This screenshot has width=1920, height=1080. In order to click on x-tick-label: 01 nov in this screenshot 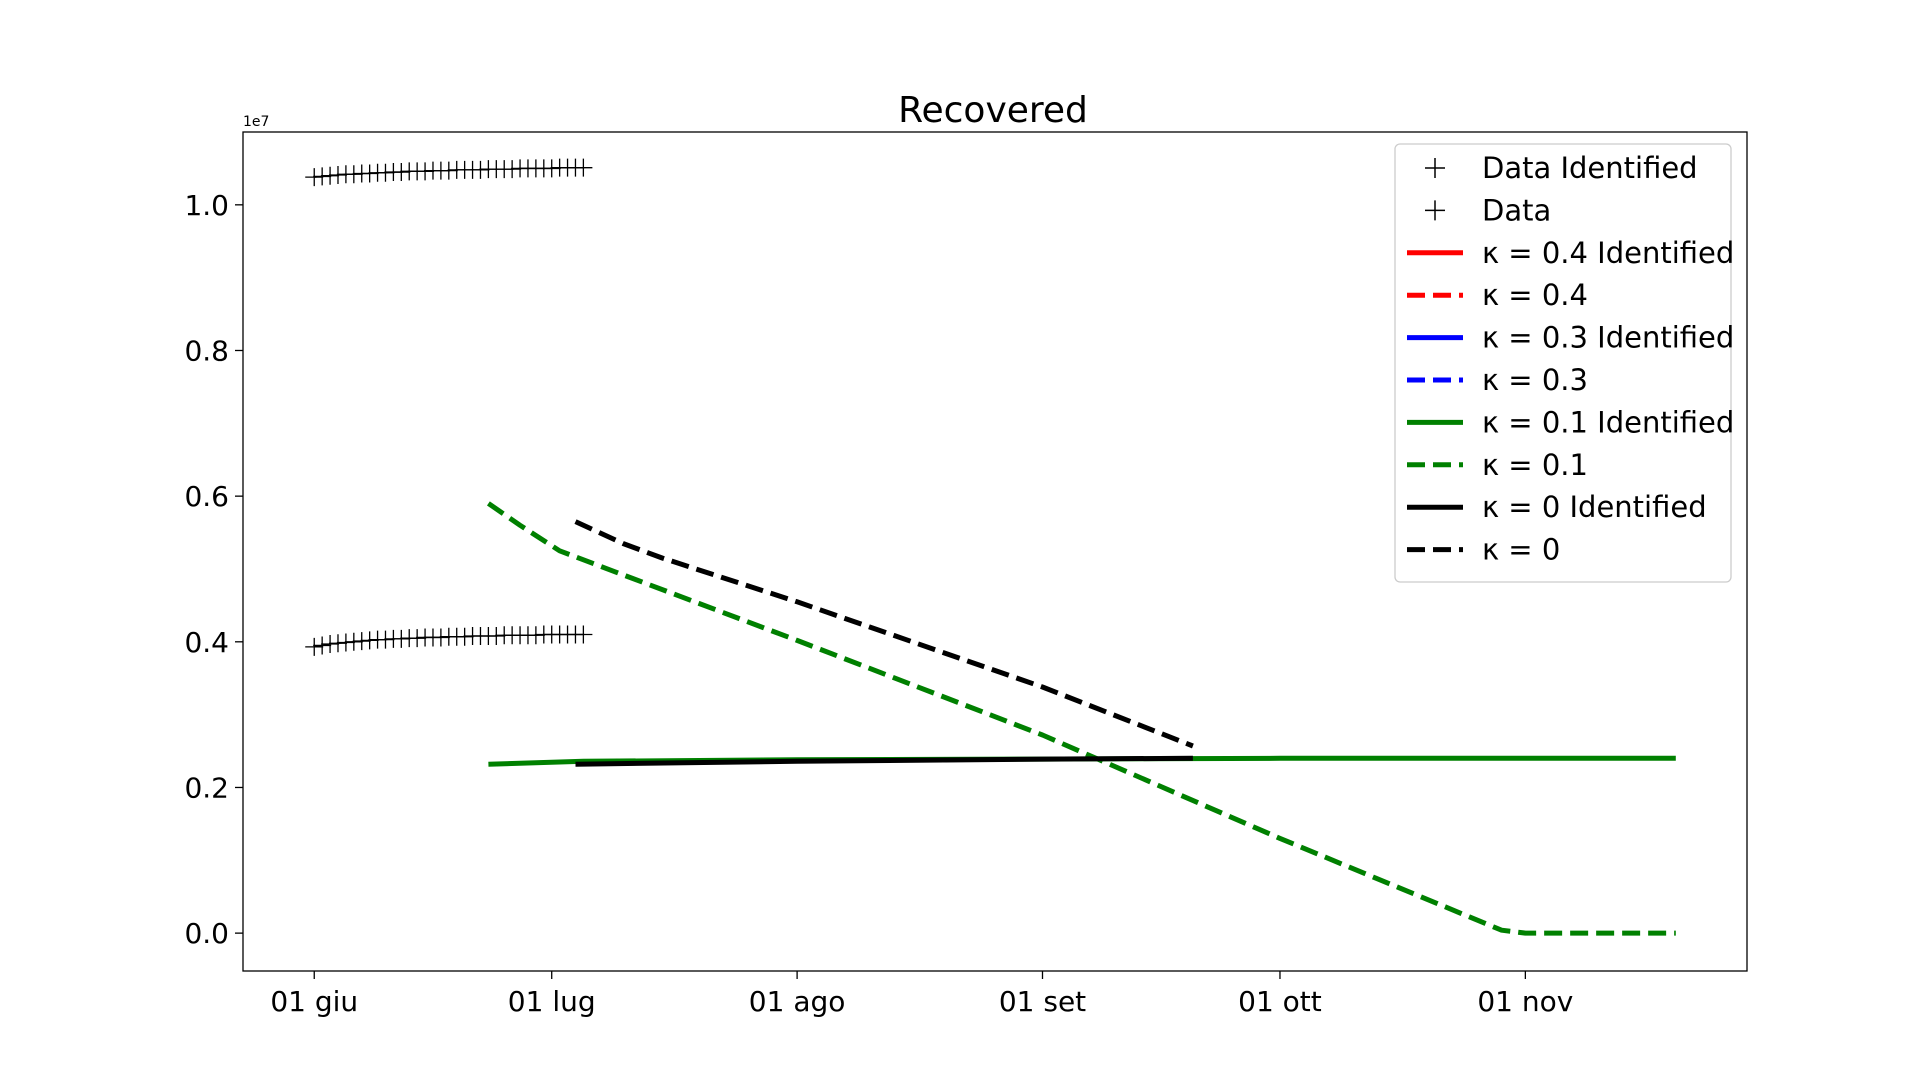, I will do `click(1525, 1001)`.